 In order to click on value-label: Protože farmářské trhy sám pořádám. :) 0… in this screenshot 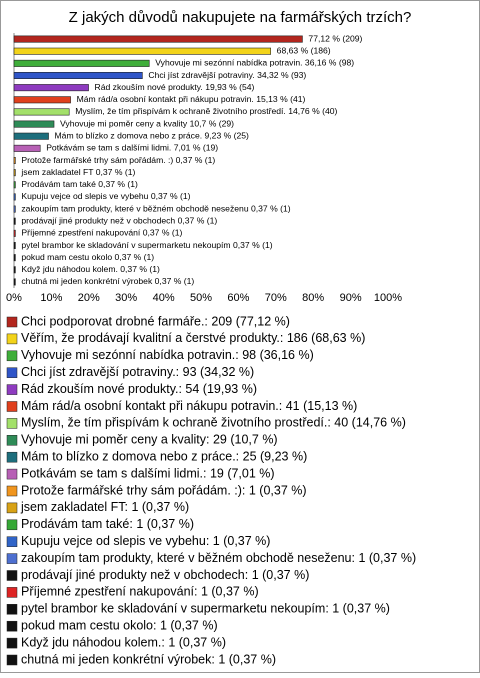, I will do `click(118, 160)`.